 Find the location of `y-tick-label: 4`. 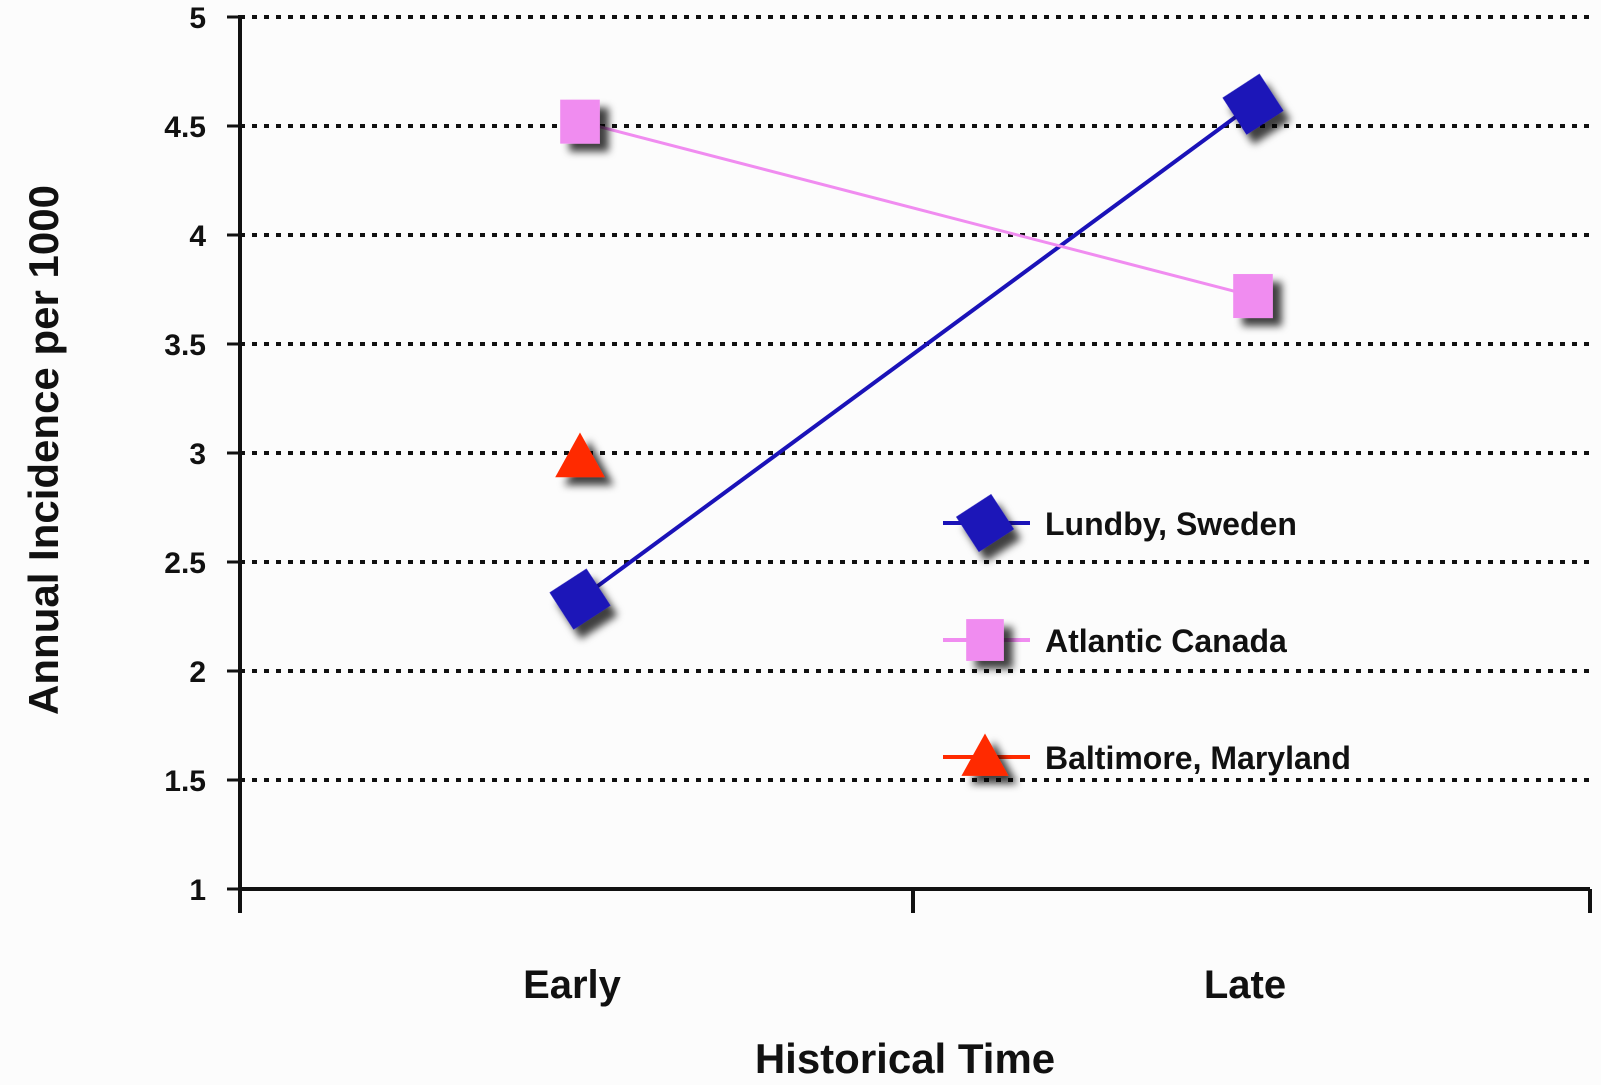

y-tick-label: 4 is located at coordinates (197, 236).